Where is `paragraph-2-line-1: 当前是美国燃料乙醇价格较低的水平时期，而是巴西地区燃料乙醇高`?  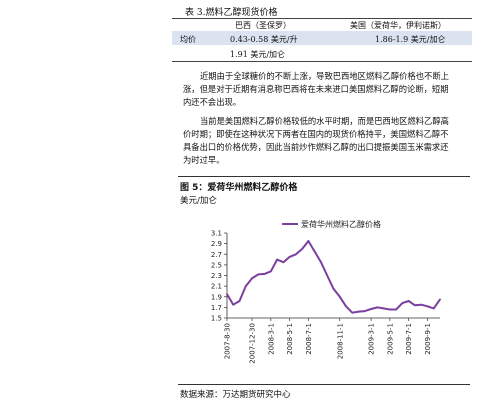 paragraph-2-line-1: 当前是美国燃料乙醇价格较低的水平时期，而是巴西地区燃料乙醇高 is located at coordinates (324, 121).